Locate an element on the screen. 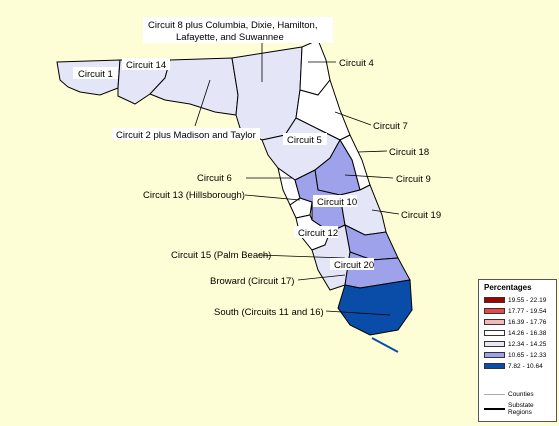 This screenshot has height=426, width=559. legend-counties-label: Counties is located at coordinates (521, 394).